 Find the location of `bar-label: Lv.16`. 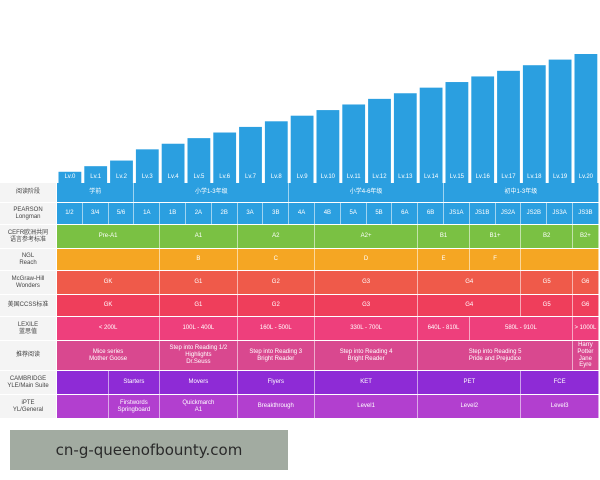

bar-label: Lv.16 is located at coordinates (483, 177).